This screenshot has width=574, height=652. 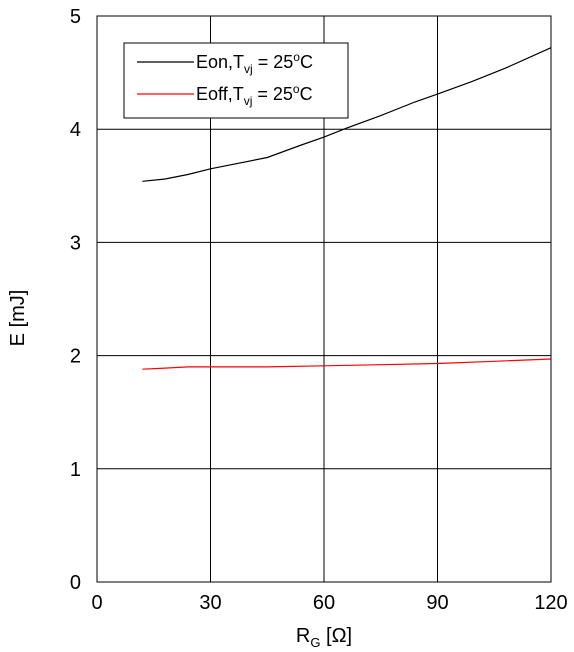 What do you see at coordinates (75, 300) in the screenshot?
I see `y-tick-labels: 0 1 2 3 4 5` at bounding box center [75, 300].